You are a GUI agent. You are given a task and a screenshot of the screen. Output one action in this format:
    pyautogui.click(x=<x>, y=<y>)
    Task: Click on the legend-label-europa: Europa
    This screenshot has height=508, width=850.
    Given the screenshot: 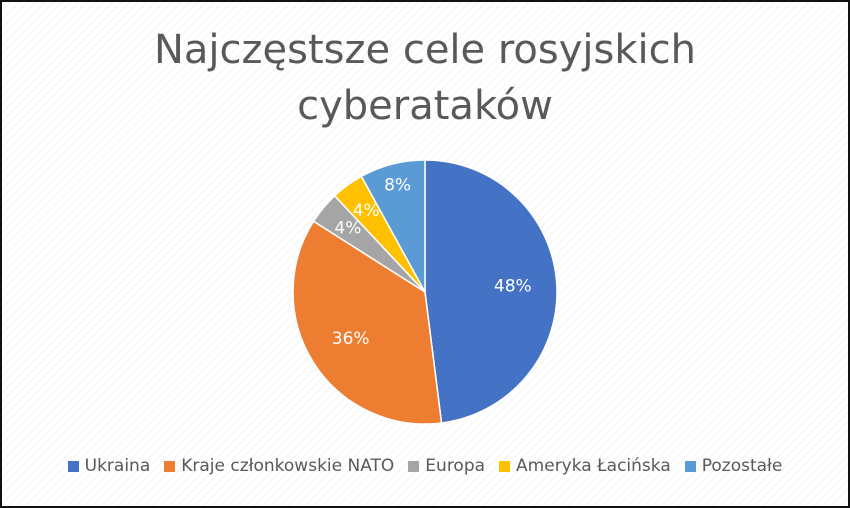 What is the action you would take?
    pyautogui.click(x=455, y=466)
    